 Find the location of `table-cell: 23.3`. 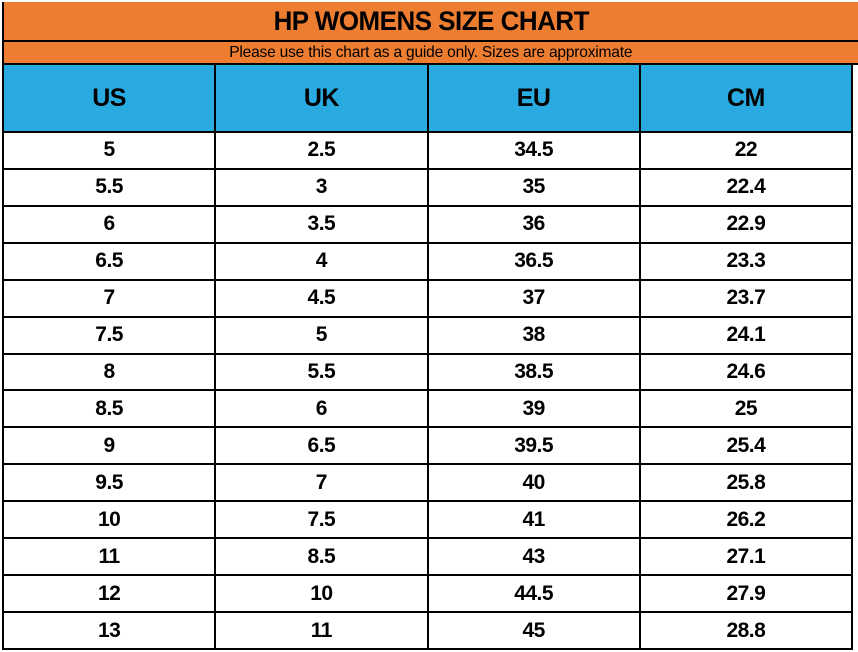

table-cell: 23.3 is located at coordinates (745, 261).